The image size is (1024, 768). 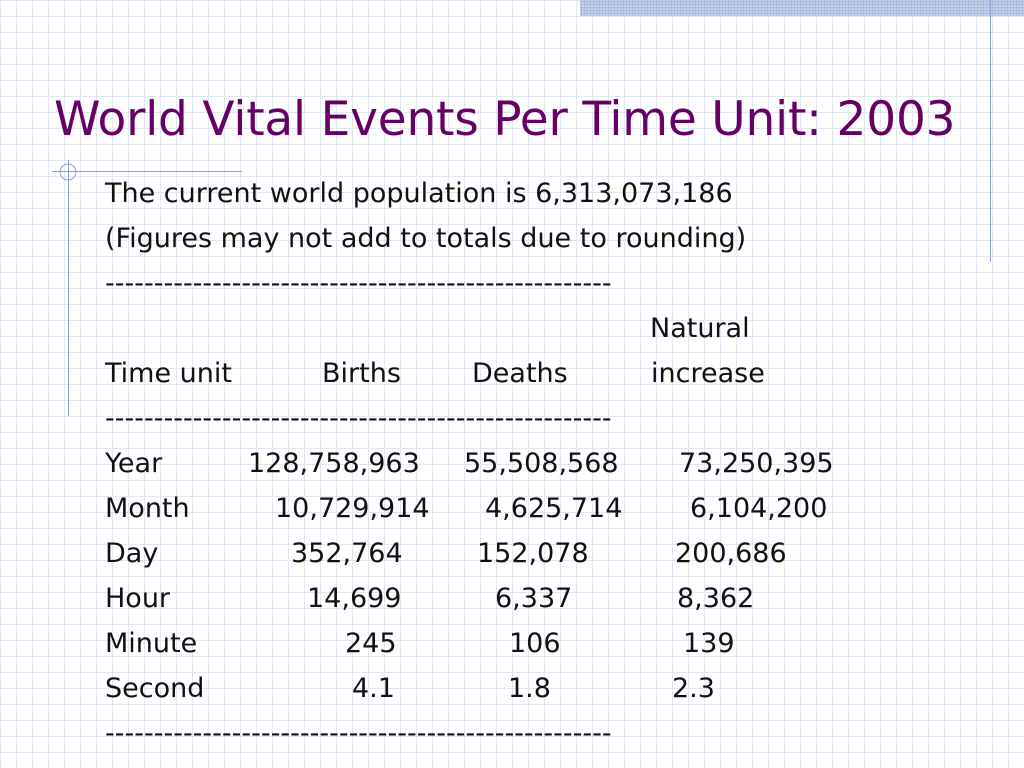 I want to click on row-deaths: 6,337, so click(x=534, y=598).